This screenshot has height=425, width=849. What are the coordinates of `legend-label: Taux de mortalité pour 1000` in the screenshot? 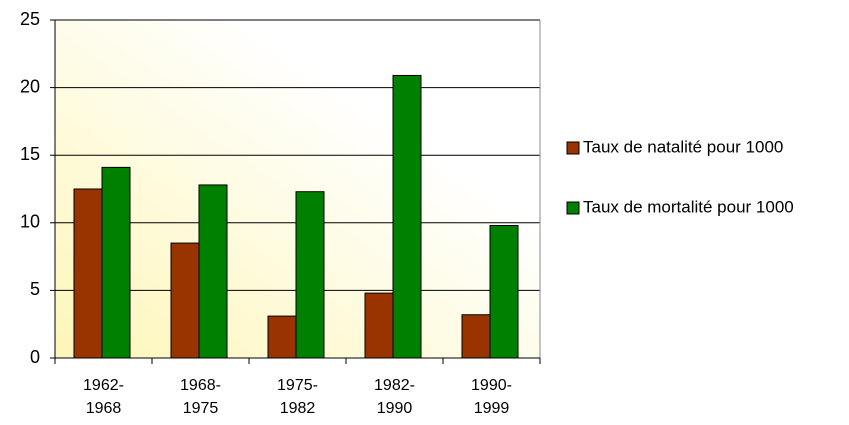 It's located at (688, 206).